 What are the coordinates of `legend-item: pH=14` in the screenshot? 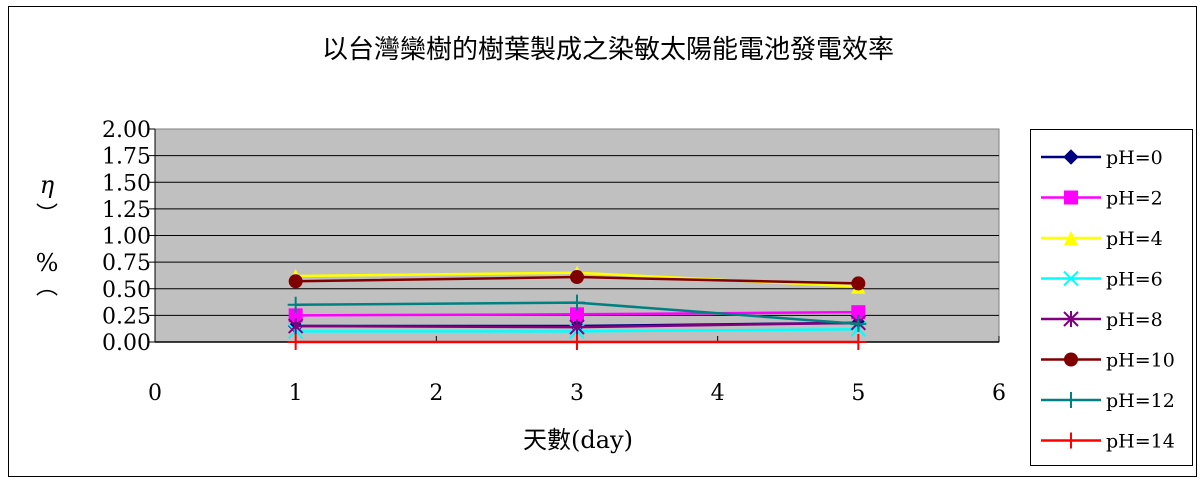 It's located at (1108, 442).